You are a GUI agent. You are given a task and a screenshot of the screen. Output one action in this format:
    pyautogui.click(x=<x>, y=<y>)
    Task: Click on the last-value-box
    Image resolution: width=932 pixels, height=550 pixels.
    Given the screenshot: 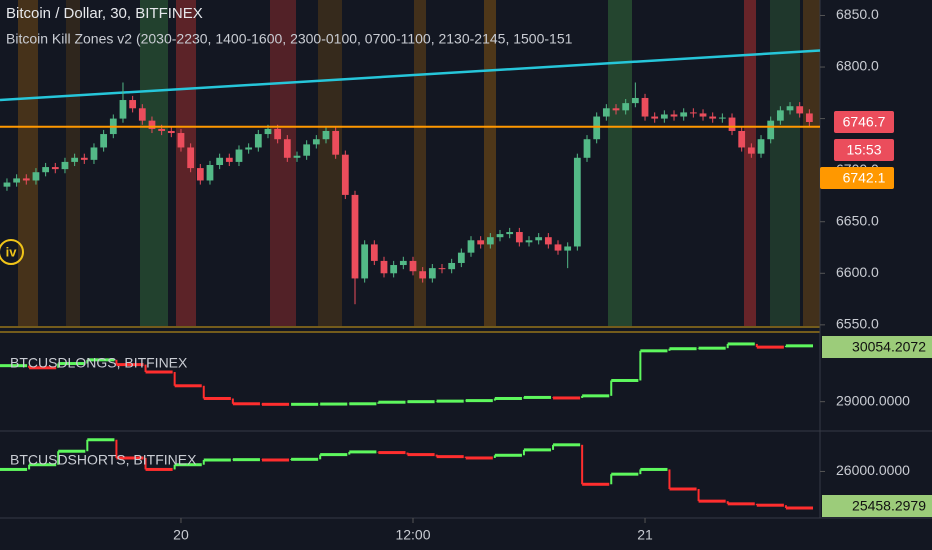 What is the action you would take?
    pyautogui.click(x=877, y=347)
    